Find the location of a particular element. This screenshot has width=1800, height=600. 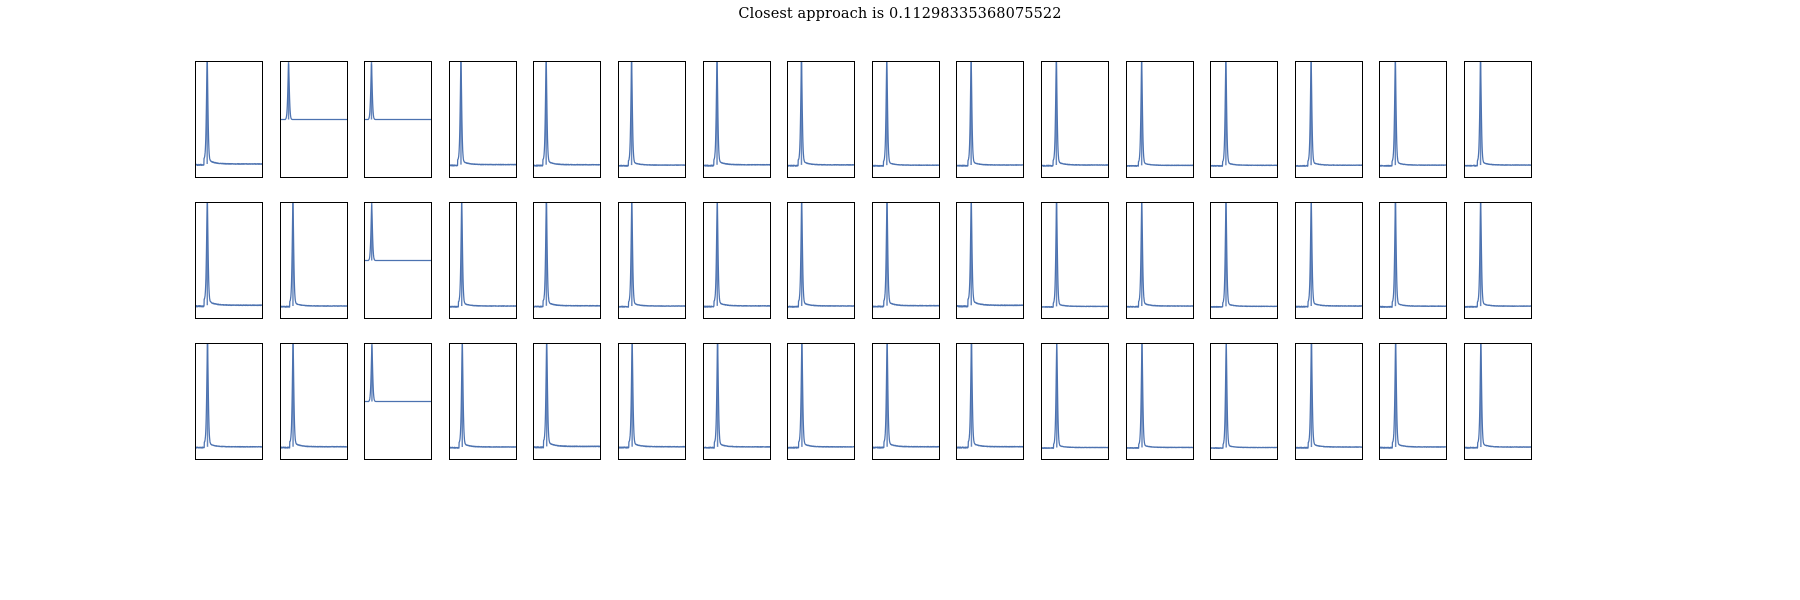

subplot-r1-c3: 0100200300 is located at coordinates (482, 260).